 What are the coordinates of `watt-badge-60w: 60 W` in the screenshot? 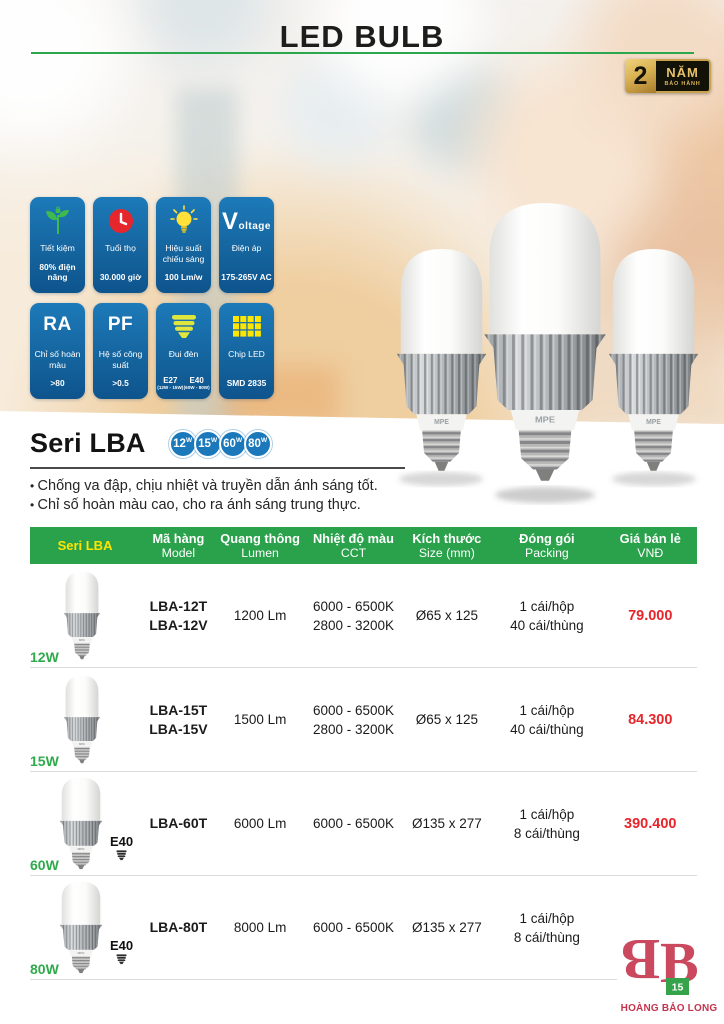 It's located at (232, 443).